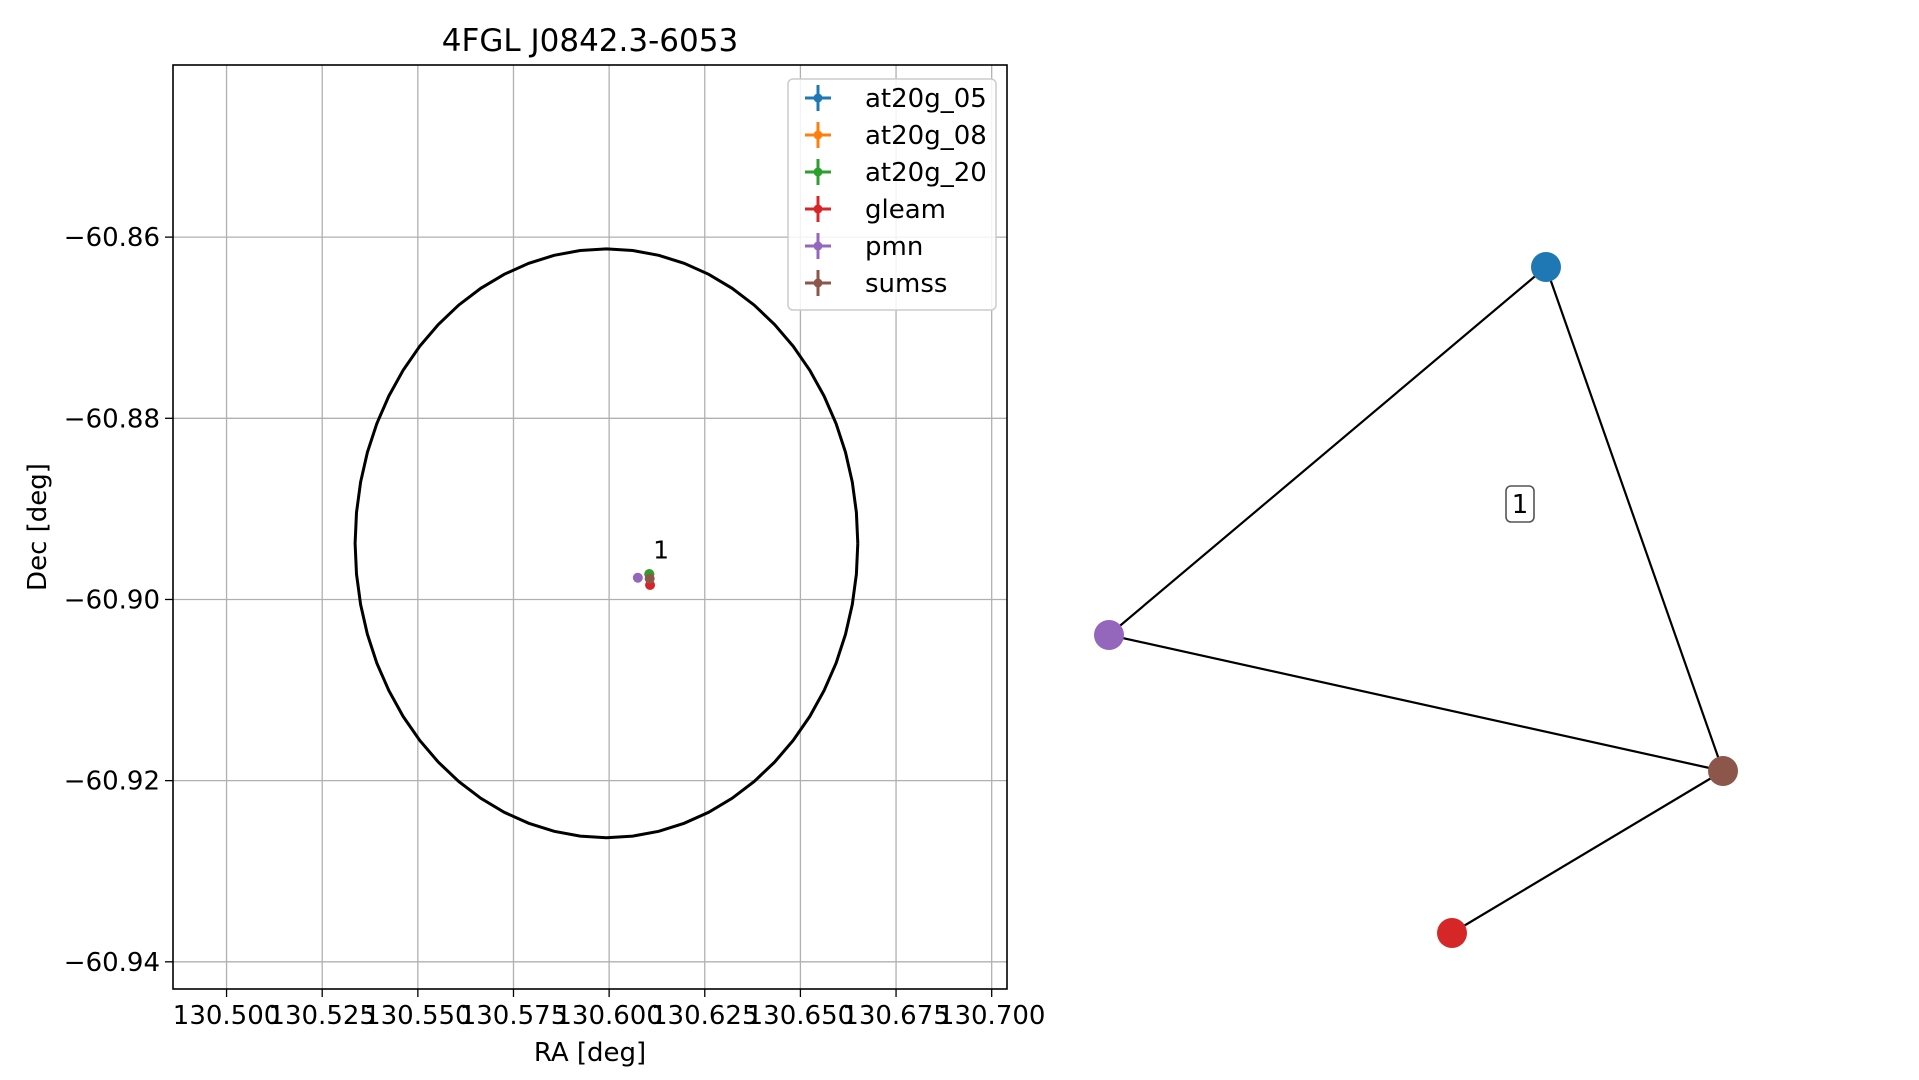 This screenshot has width=1919, height=1080. I want to click on x-tick-label: 130.550, so click(418, 1016).